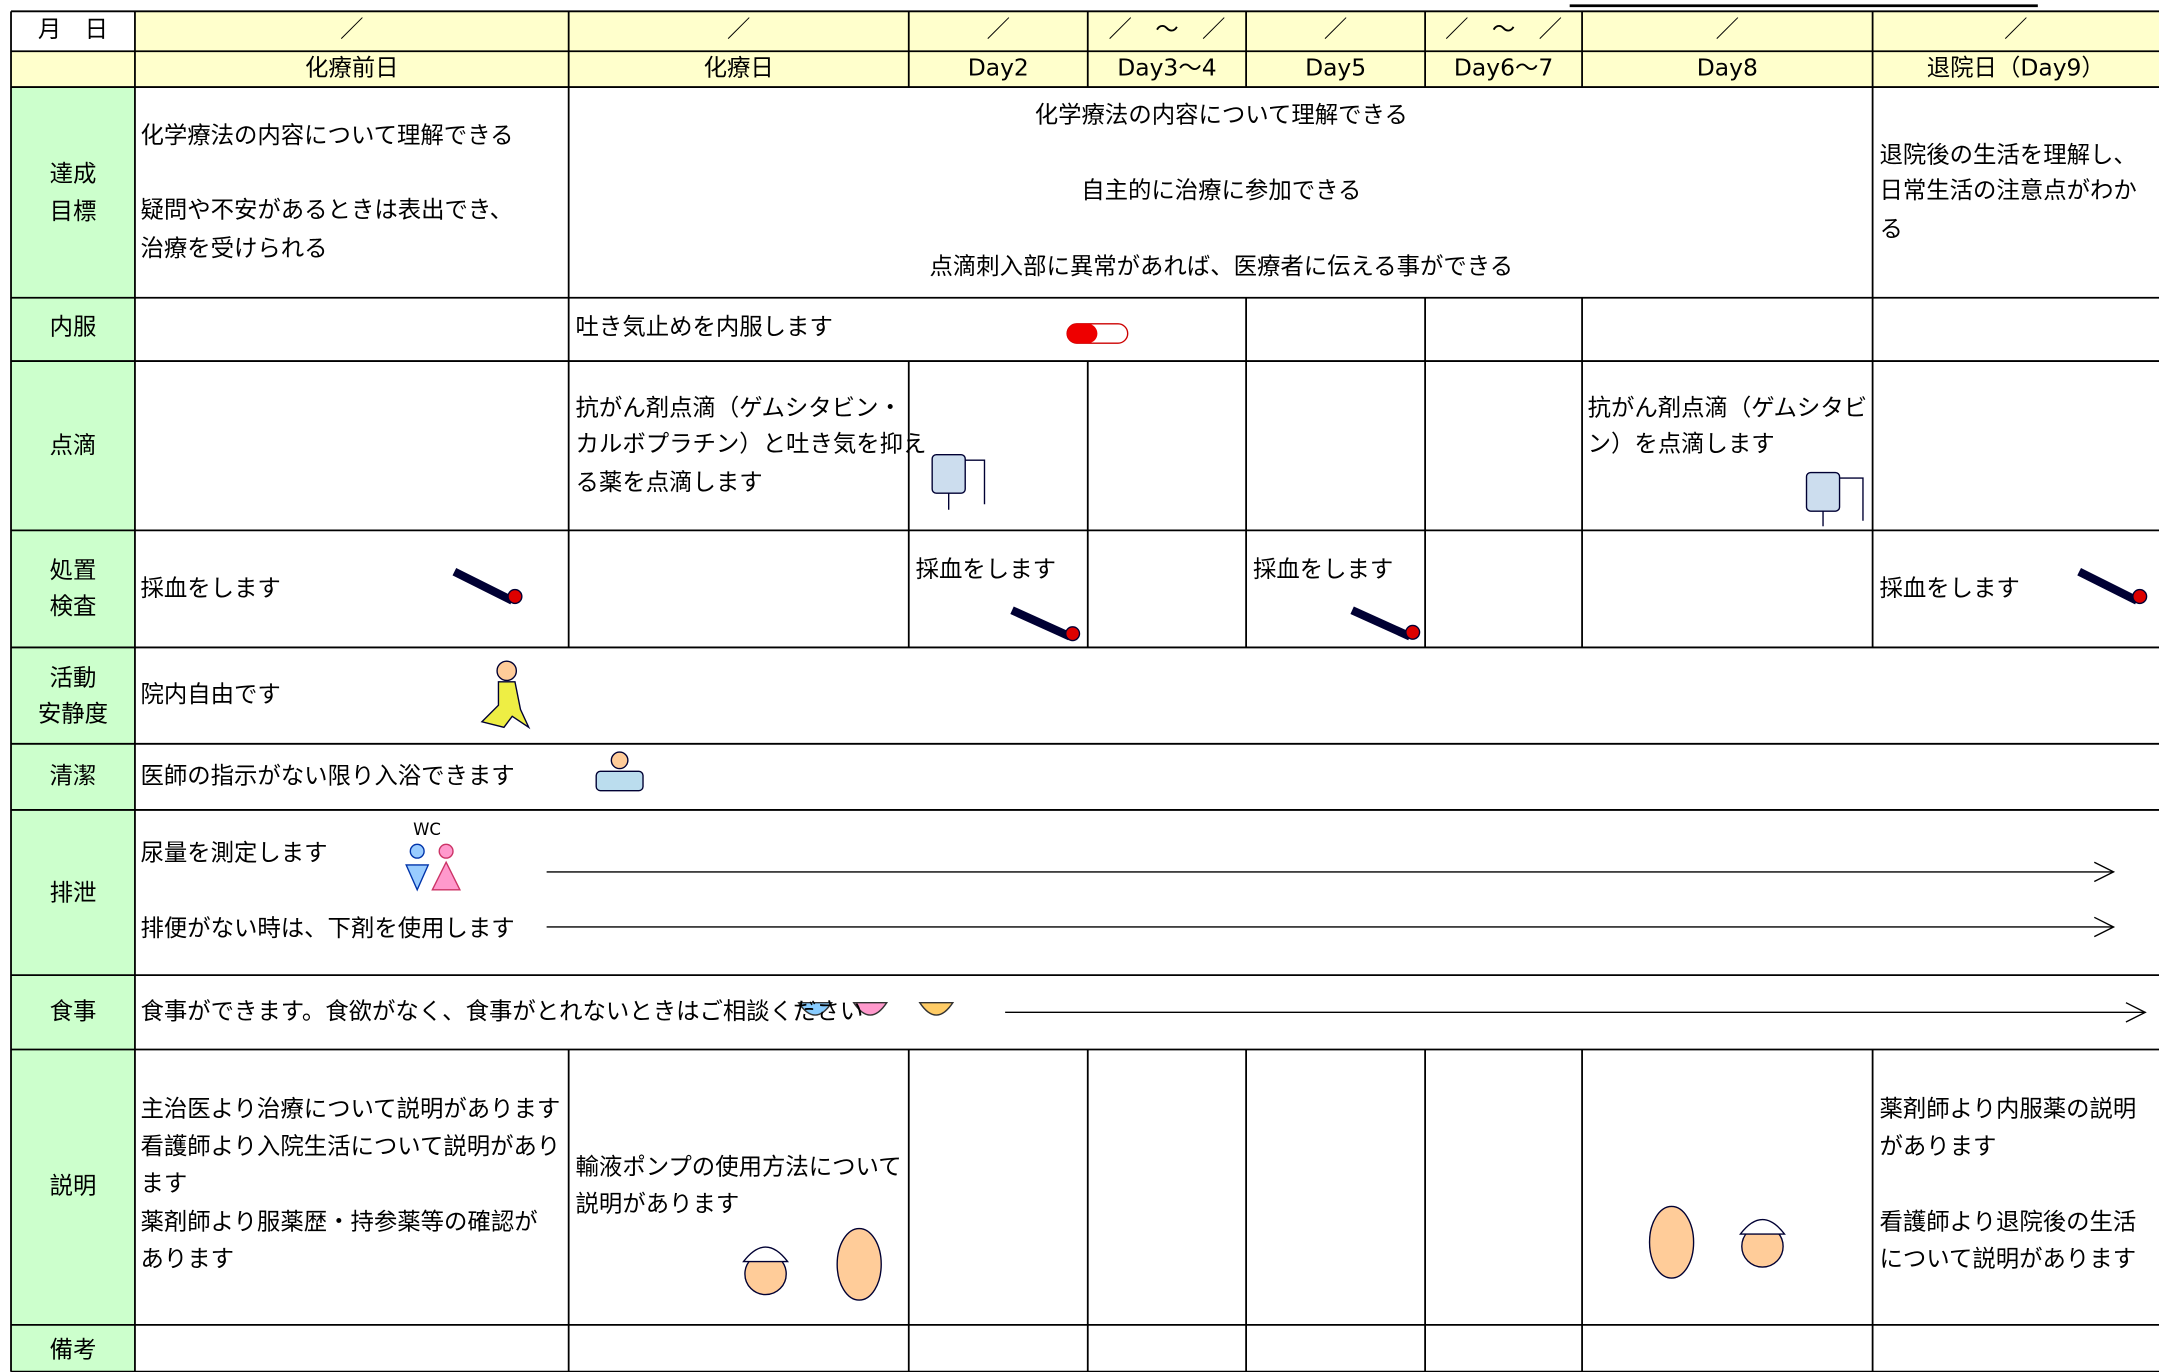 Image resolution: width=2159 pixels, height=1372 pixels. What do you see at coordinates (1397, 490) in the screenshot?
I see `drip-icon` at bounding box center [1397, 490].